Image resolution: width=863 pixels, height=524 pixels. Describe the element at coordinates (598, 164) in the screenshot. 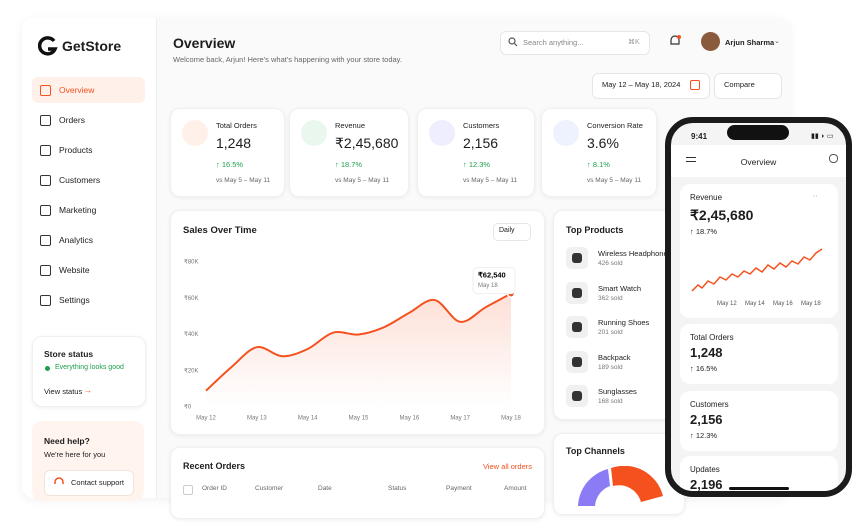

I see `kpi-change: ↑ 8.1%` at that location.